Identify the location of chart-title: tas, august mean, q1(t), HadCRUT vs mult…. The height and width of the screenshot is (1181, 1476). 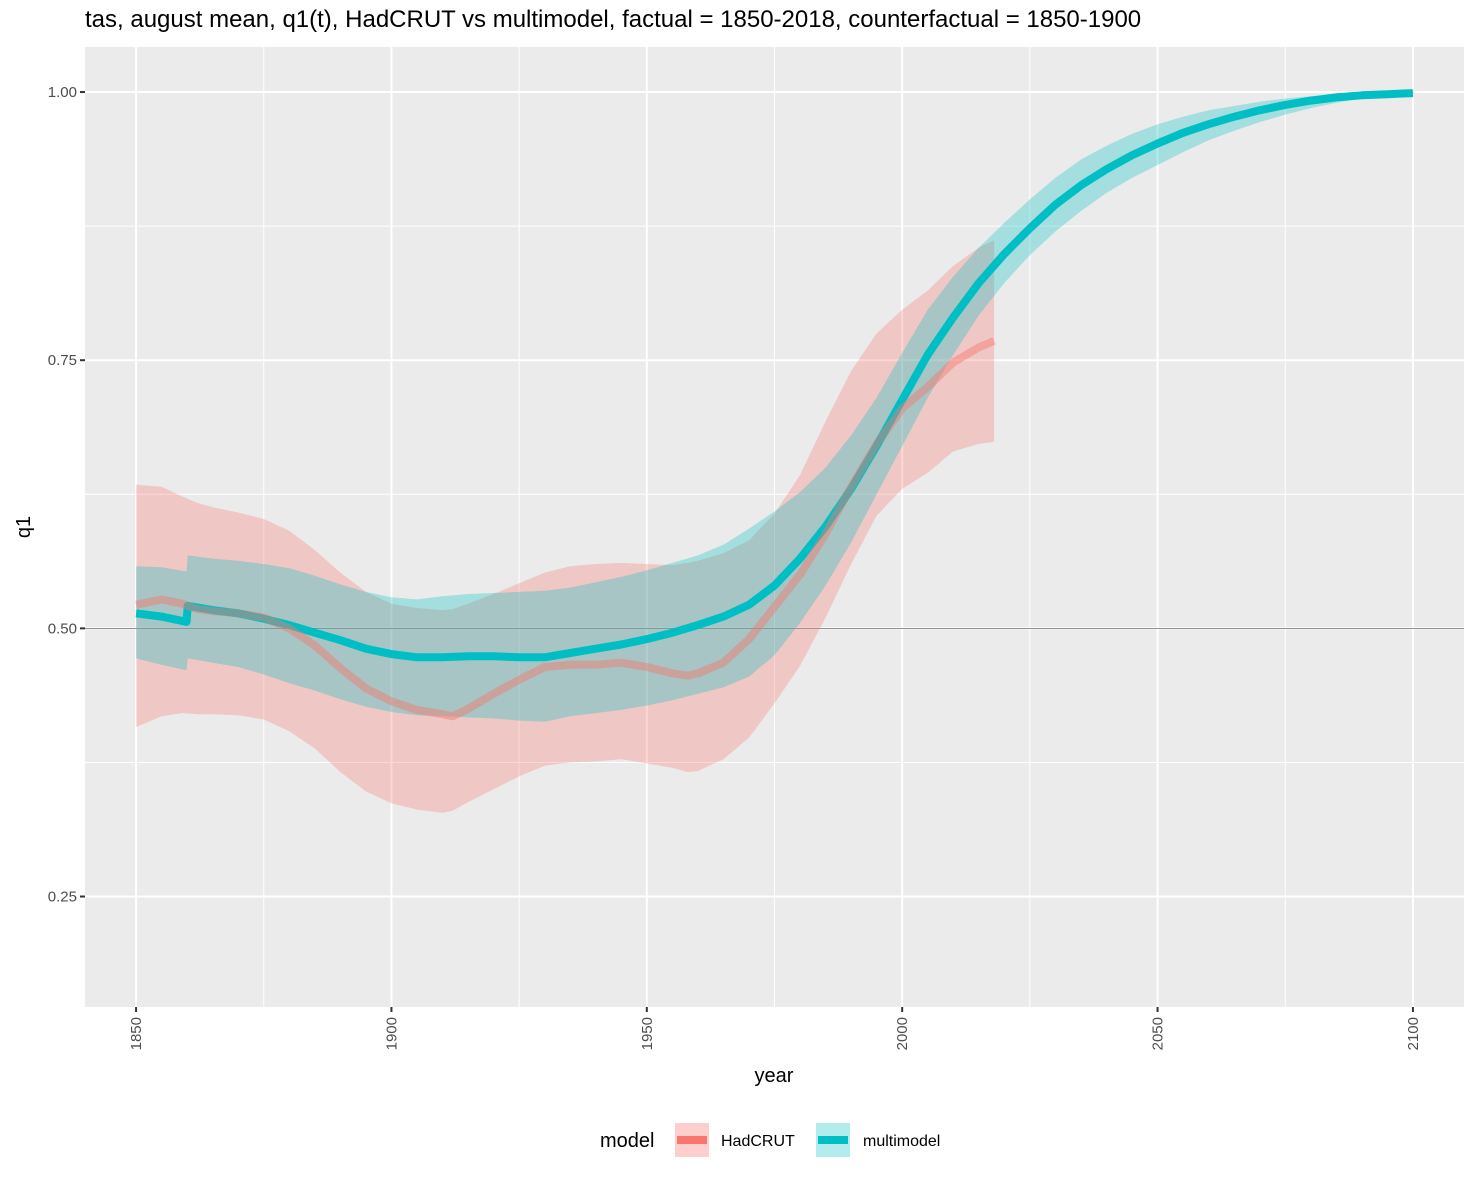
(613, 19).